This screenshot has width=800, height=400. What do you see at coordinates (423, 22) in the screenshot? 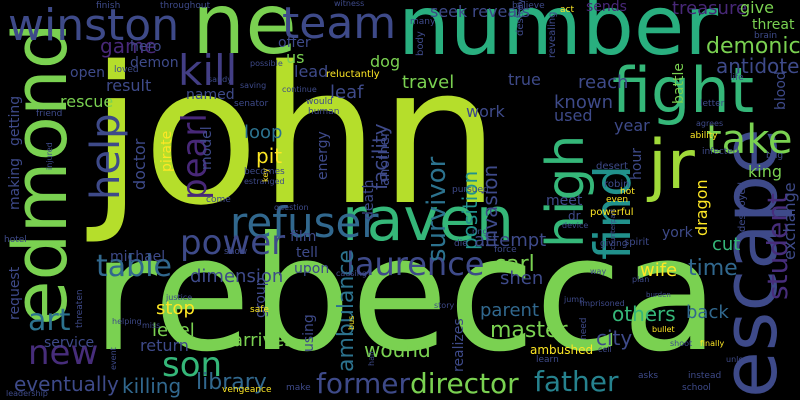
I see `word-many: many` at bounding box center [423, 22].